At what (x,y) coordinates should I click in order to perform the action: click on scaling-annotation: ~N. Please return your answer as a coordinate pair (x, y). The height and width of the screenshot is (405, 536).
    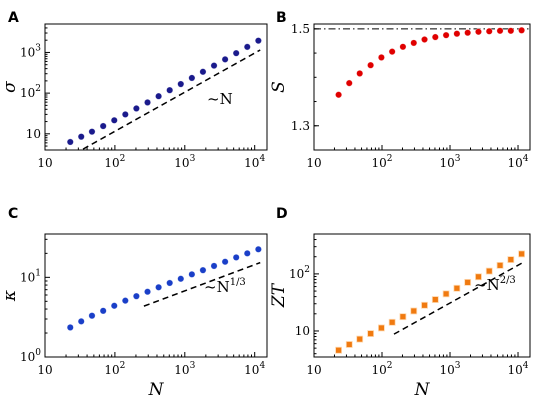
    Looking at the image, I should click on (220, 99).